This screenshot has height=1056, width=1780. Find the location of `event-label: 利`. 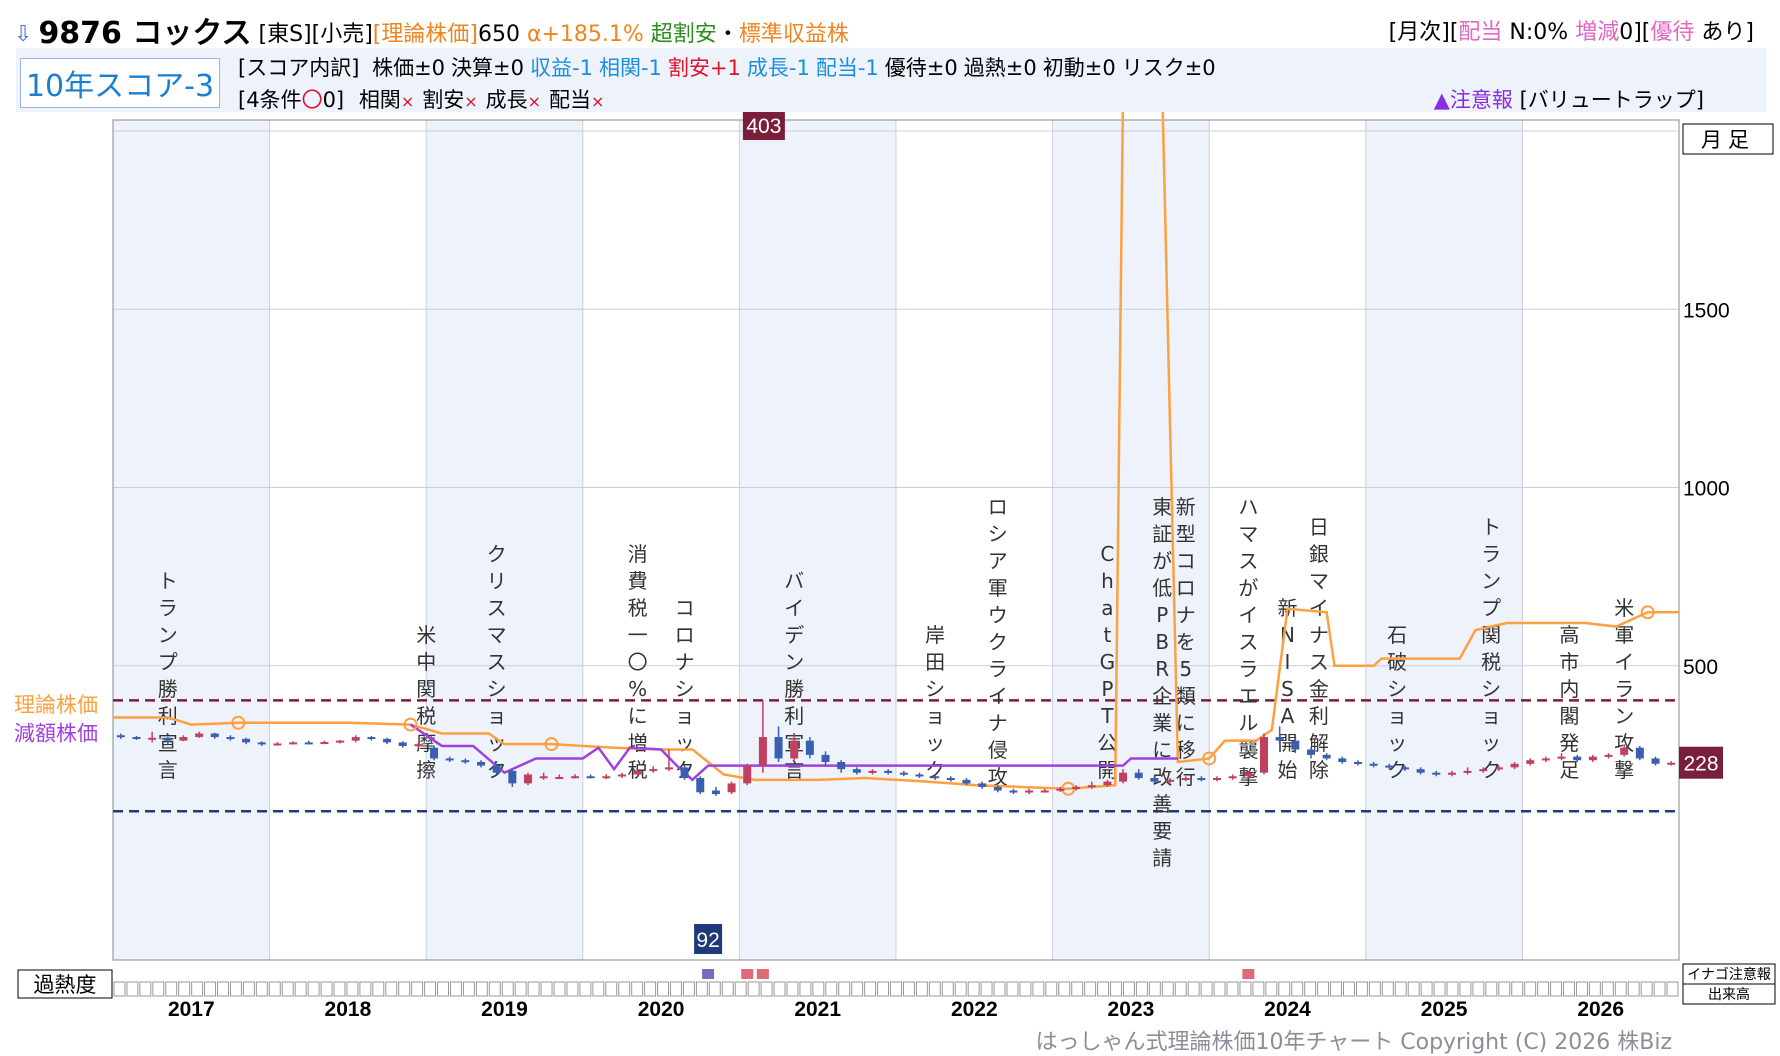

event-label: 利 is located at coordinates (794, 716).